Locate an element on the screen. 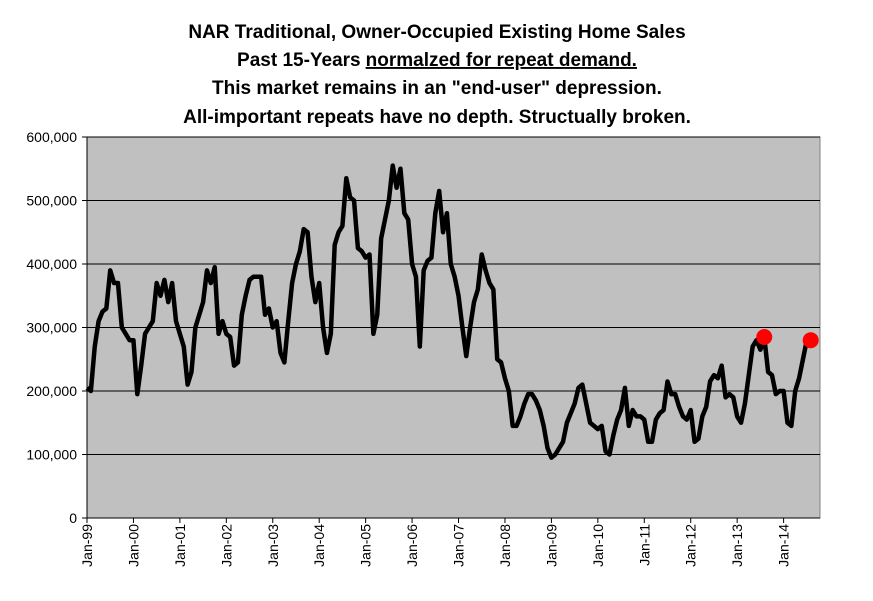 The image size is (873, 601). x-tick-label: Jan-12 is located at coordinates (691, 545).